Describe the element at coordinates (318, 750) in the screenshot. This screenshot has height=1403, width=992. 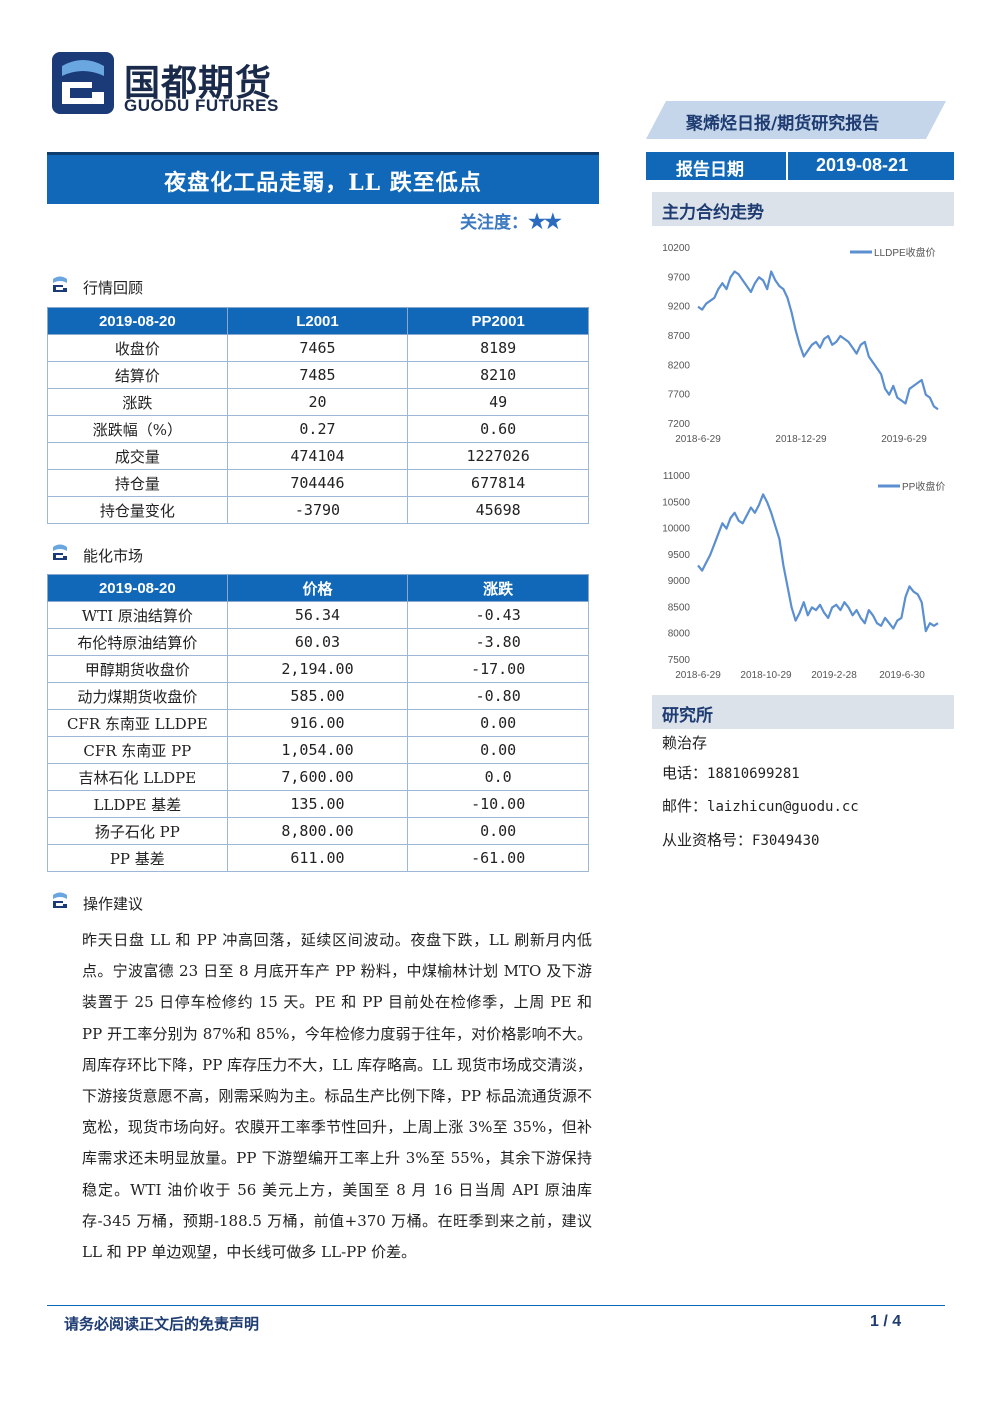
I see `table-row: CFR 东南亚 PP 1,054.00 0.00` at that location.